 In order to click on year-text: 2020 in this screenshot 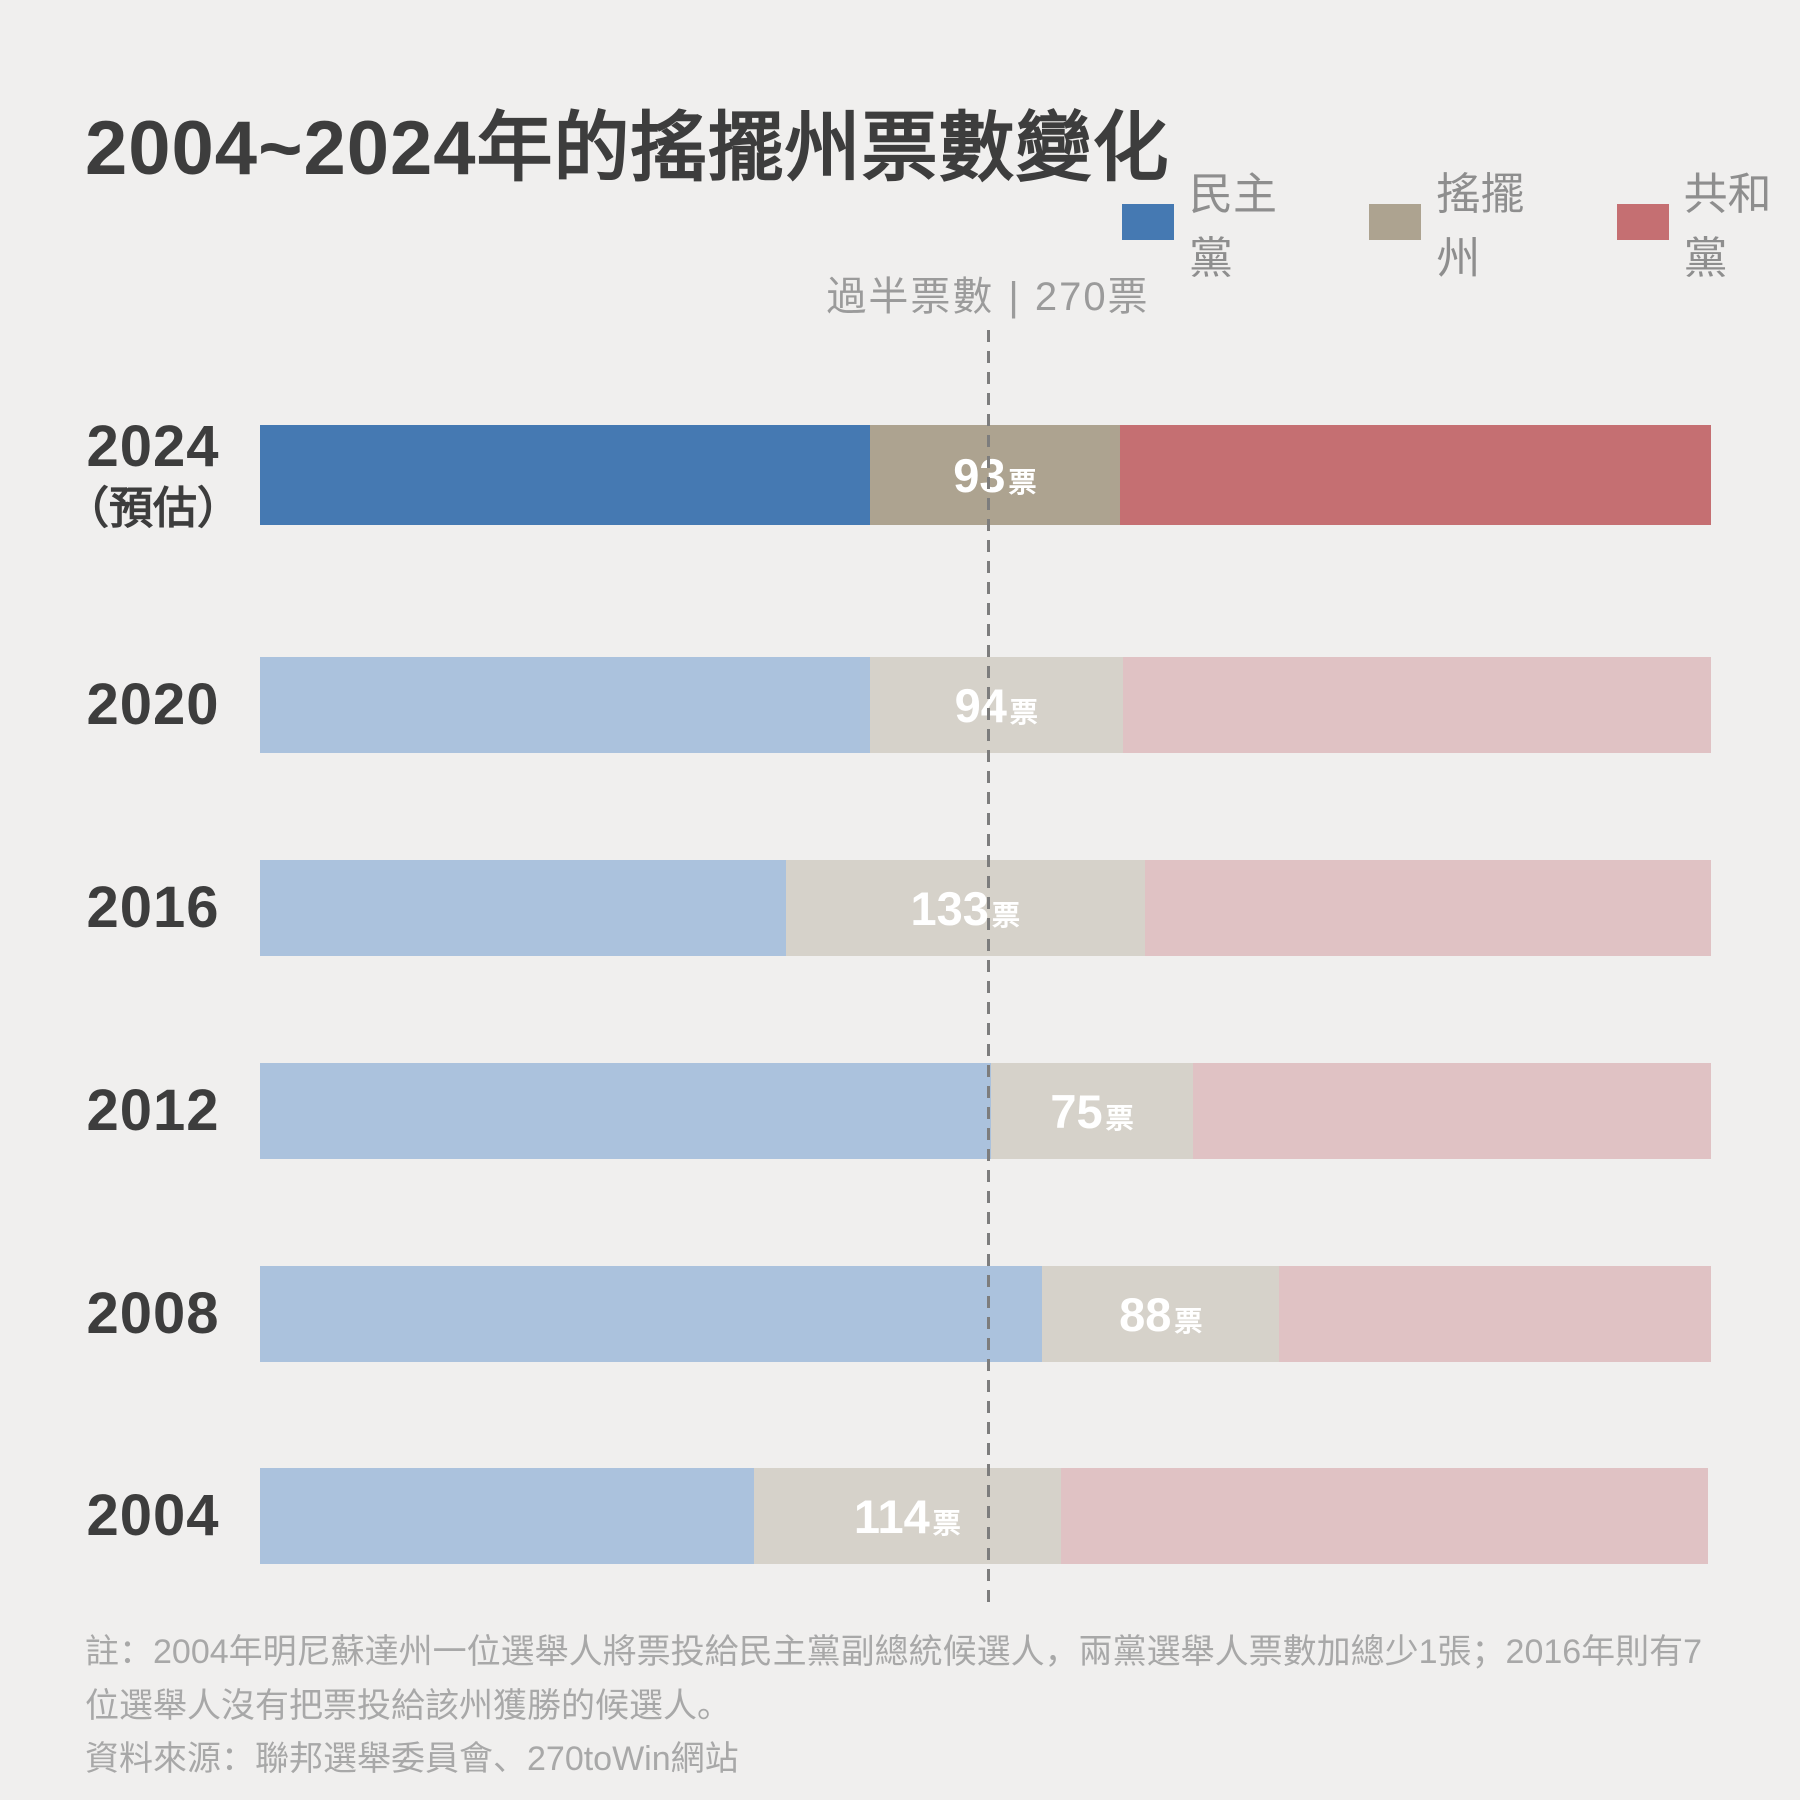, I will do `click(153, 704)`.